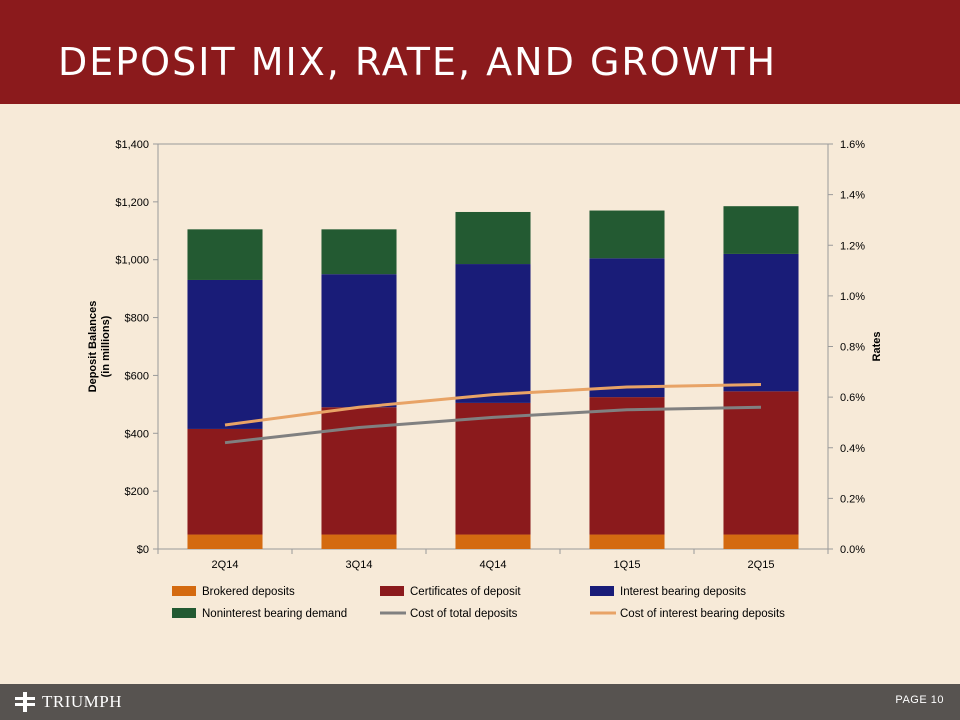 This screenshot has height=720, width=960. What do you see at coordinates (852, 449) in the screenshot?
I see `y2-tick-label: 0.4%` at bounding box center [852, 449].